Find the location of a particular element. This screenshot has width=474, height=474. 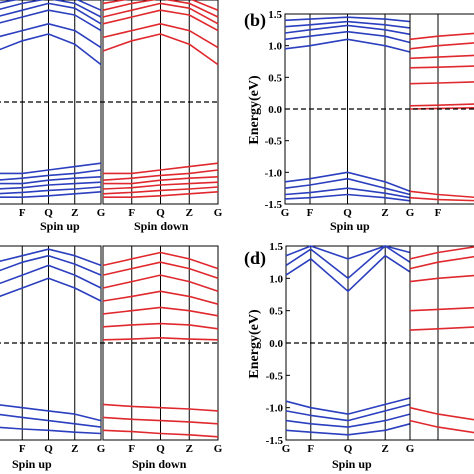

panel-b-y-tick-label: -1.0 is located at coordinates (274, 173).